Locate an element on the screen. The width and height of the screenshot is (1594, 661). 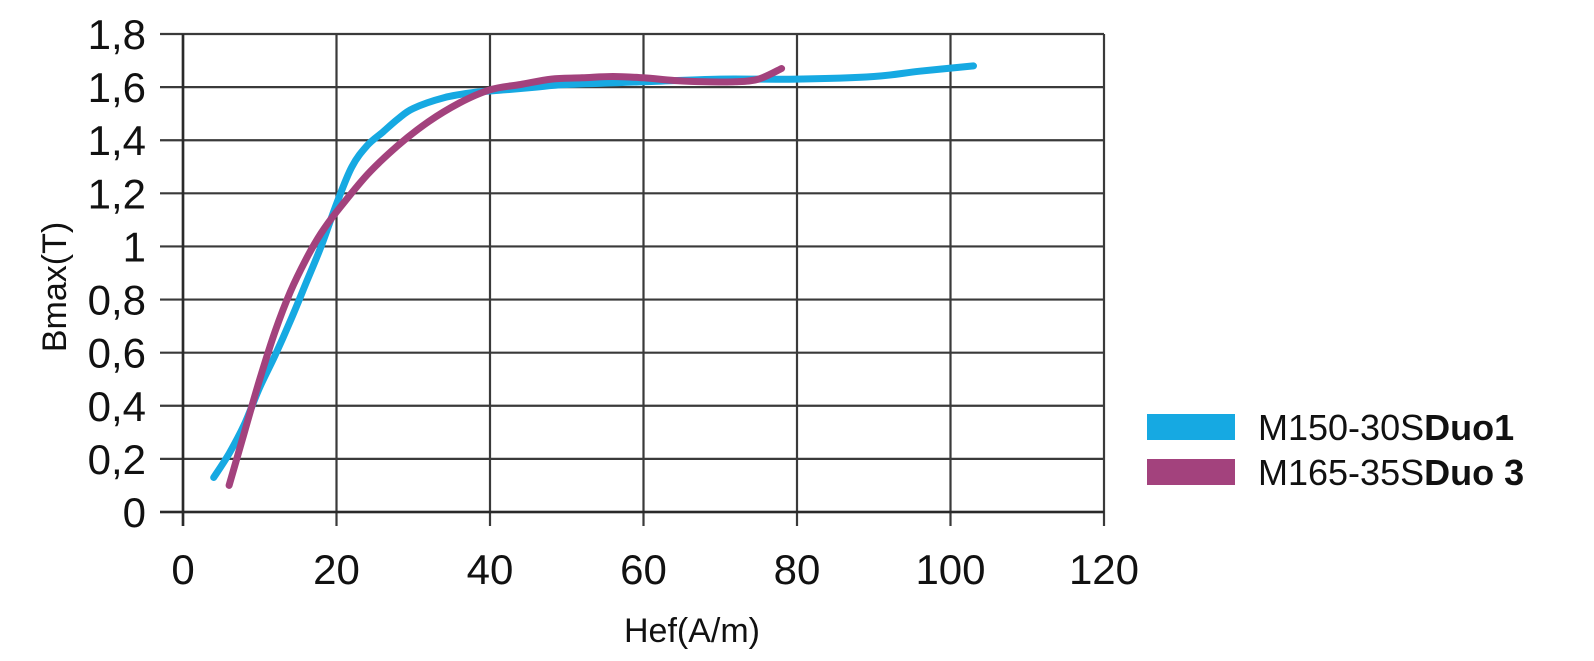
x-tick-label: 60 is located at coordinates (643, 569).